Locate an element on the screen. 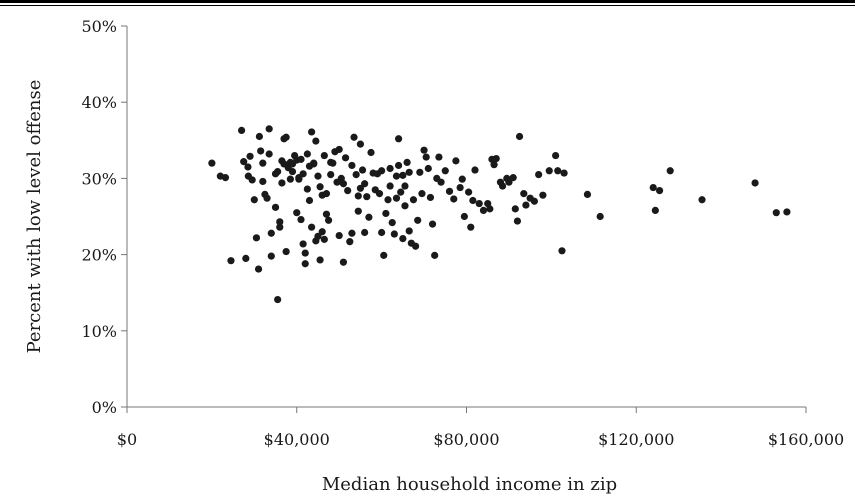  top-border-thin is located at coordinates (427, 5).